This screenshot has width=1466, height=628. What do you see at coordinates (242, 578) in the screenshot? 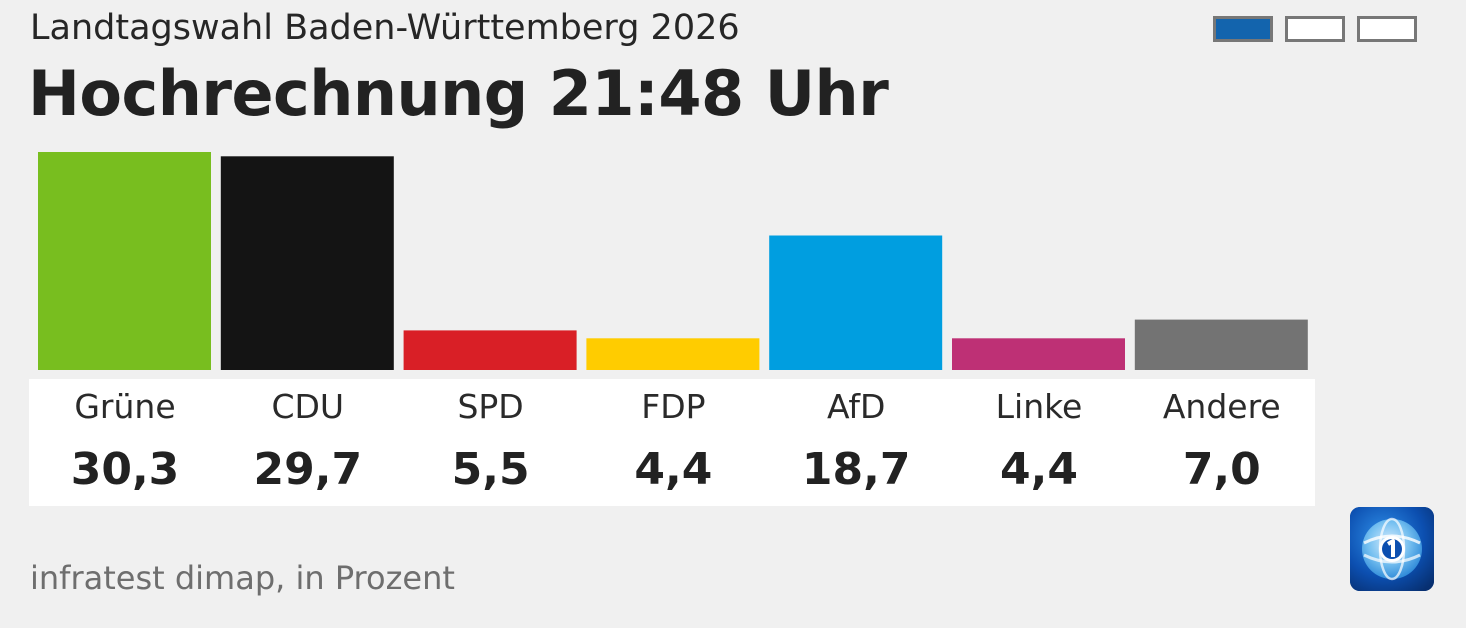
I see `data-source-note: infratest dimap, in Prozent` at bounding box center [242, 578].